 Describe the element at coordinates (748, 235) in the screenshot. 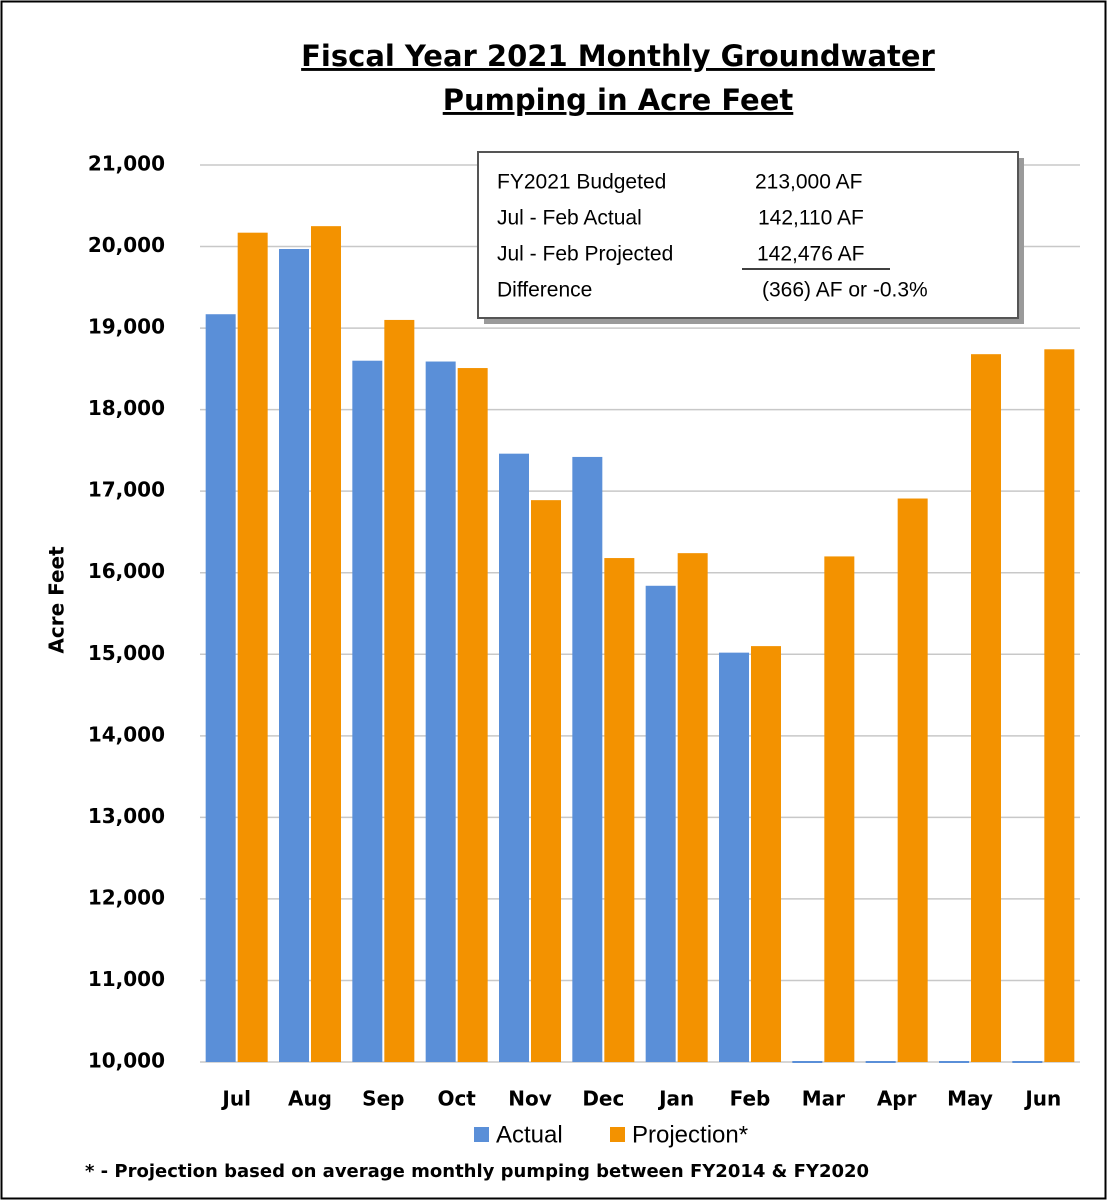

I see `summary-box` at that location.